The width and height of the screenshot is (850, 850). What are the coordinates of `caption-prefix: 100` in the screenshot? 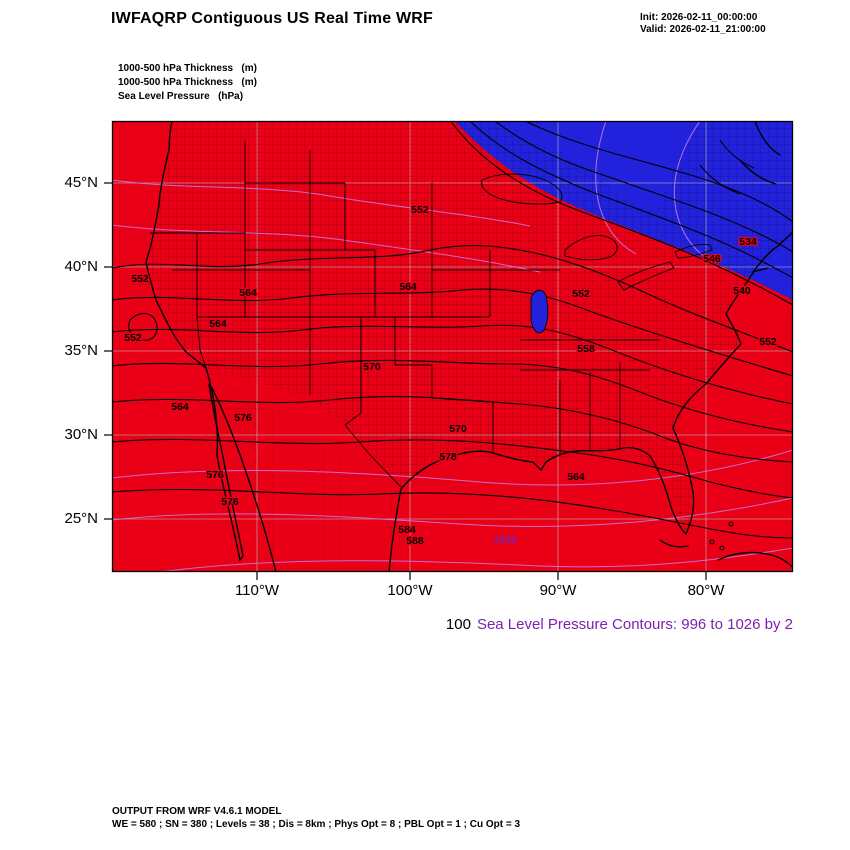 It's located at (458, 624).